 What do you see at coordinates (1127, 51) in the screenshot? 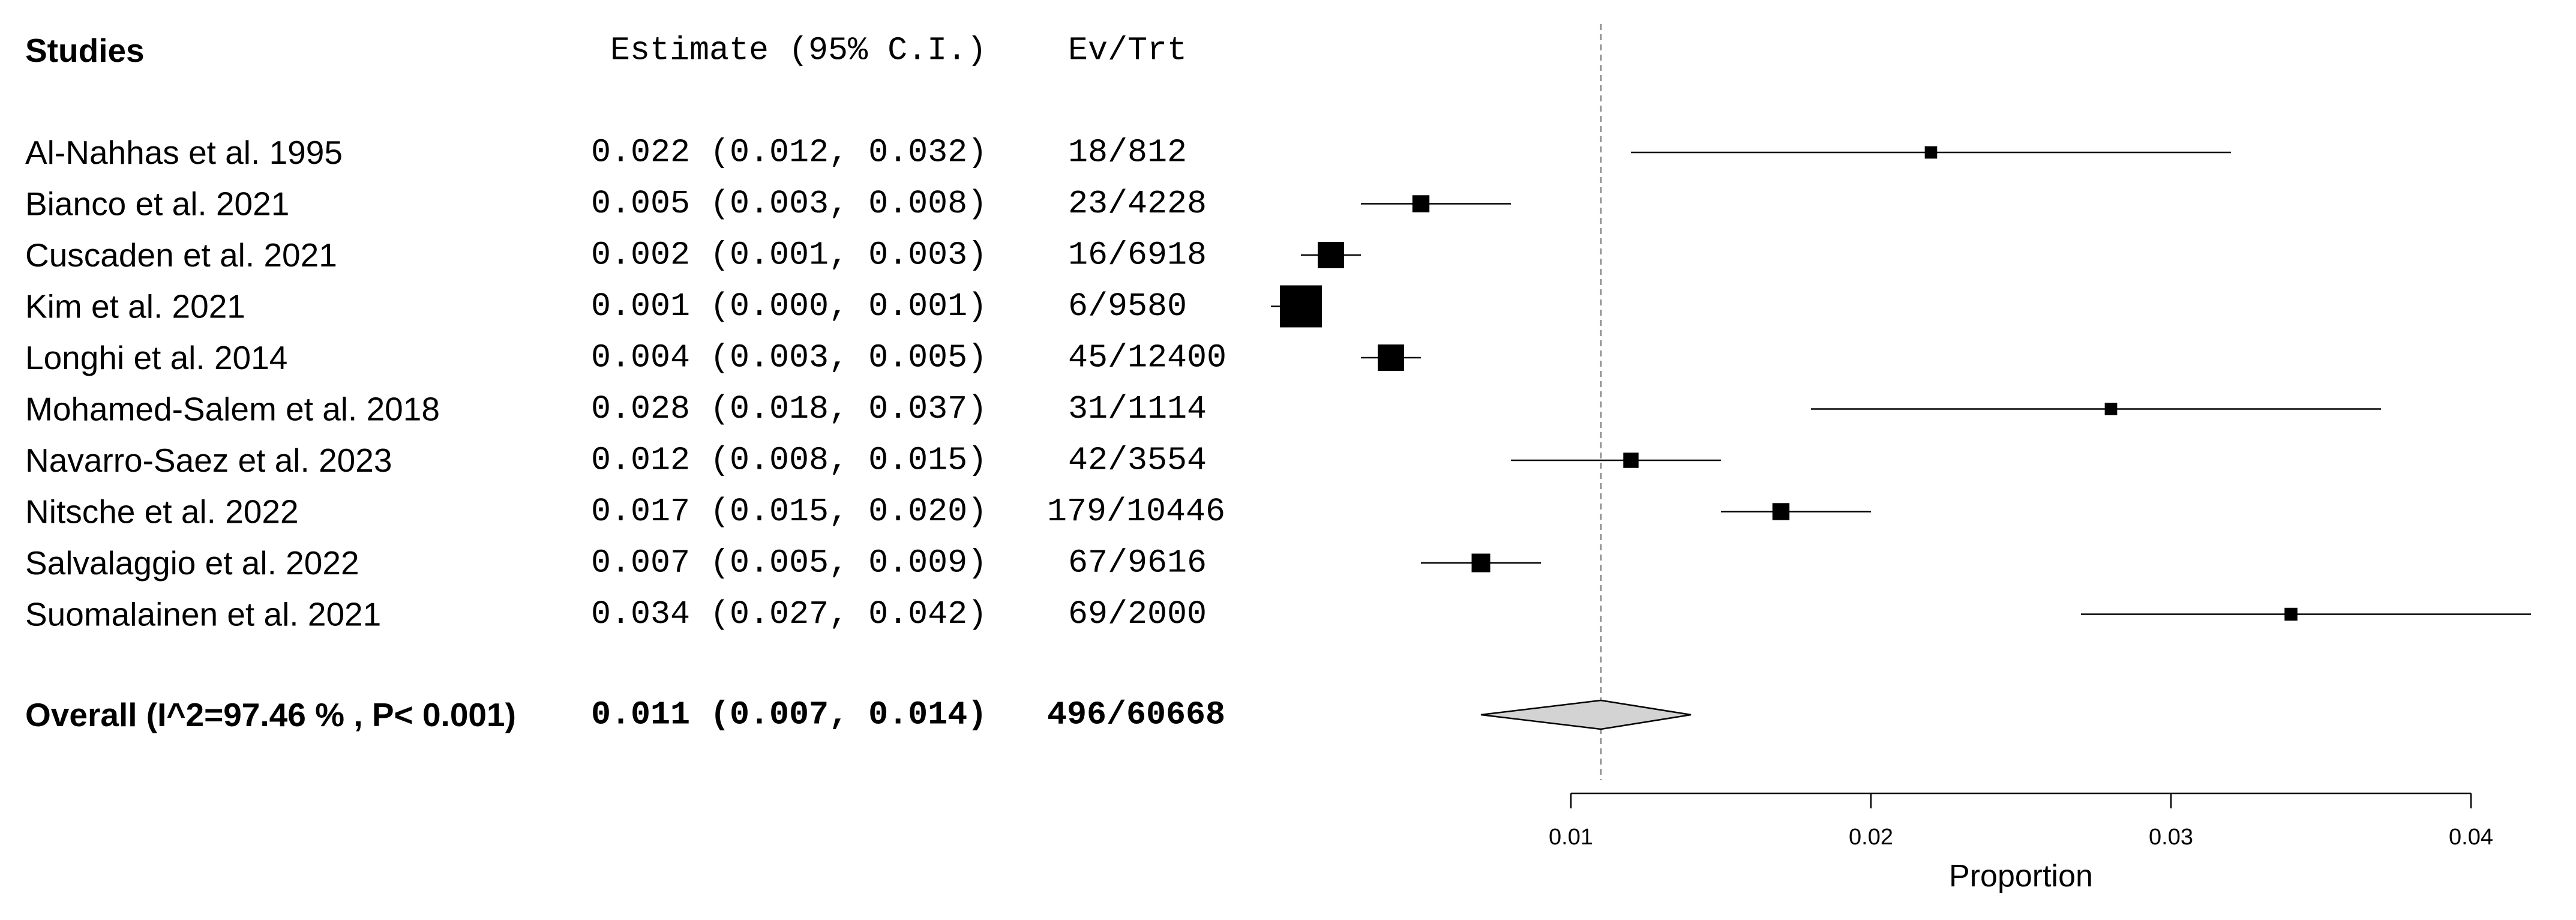
I see `events-header: Ev/Trt` at bounding box center [1127, 51].